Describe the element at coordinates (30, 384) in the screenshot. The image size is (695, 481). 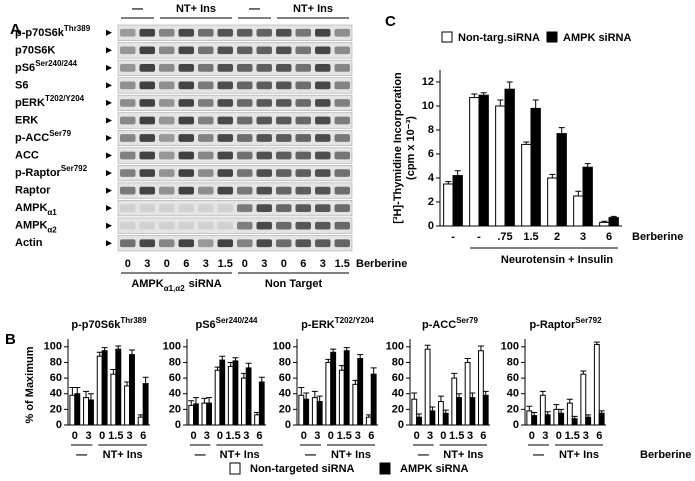
I see `y-axis-label: % of Maximum` at that location.